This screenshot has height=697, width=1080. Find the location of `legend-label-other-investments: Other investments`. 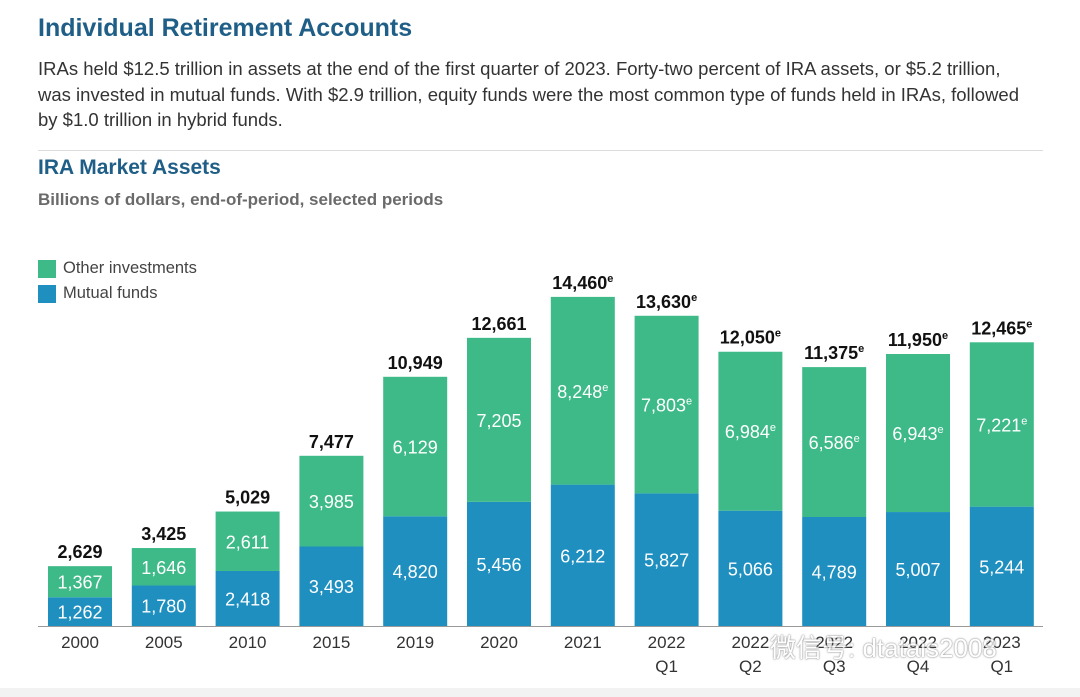

legend-label-other-investments: Other investments is located at coordinates (130, 268).